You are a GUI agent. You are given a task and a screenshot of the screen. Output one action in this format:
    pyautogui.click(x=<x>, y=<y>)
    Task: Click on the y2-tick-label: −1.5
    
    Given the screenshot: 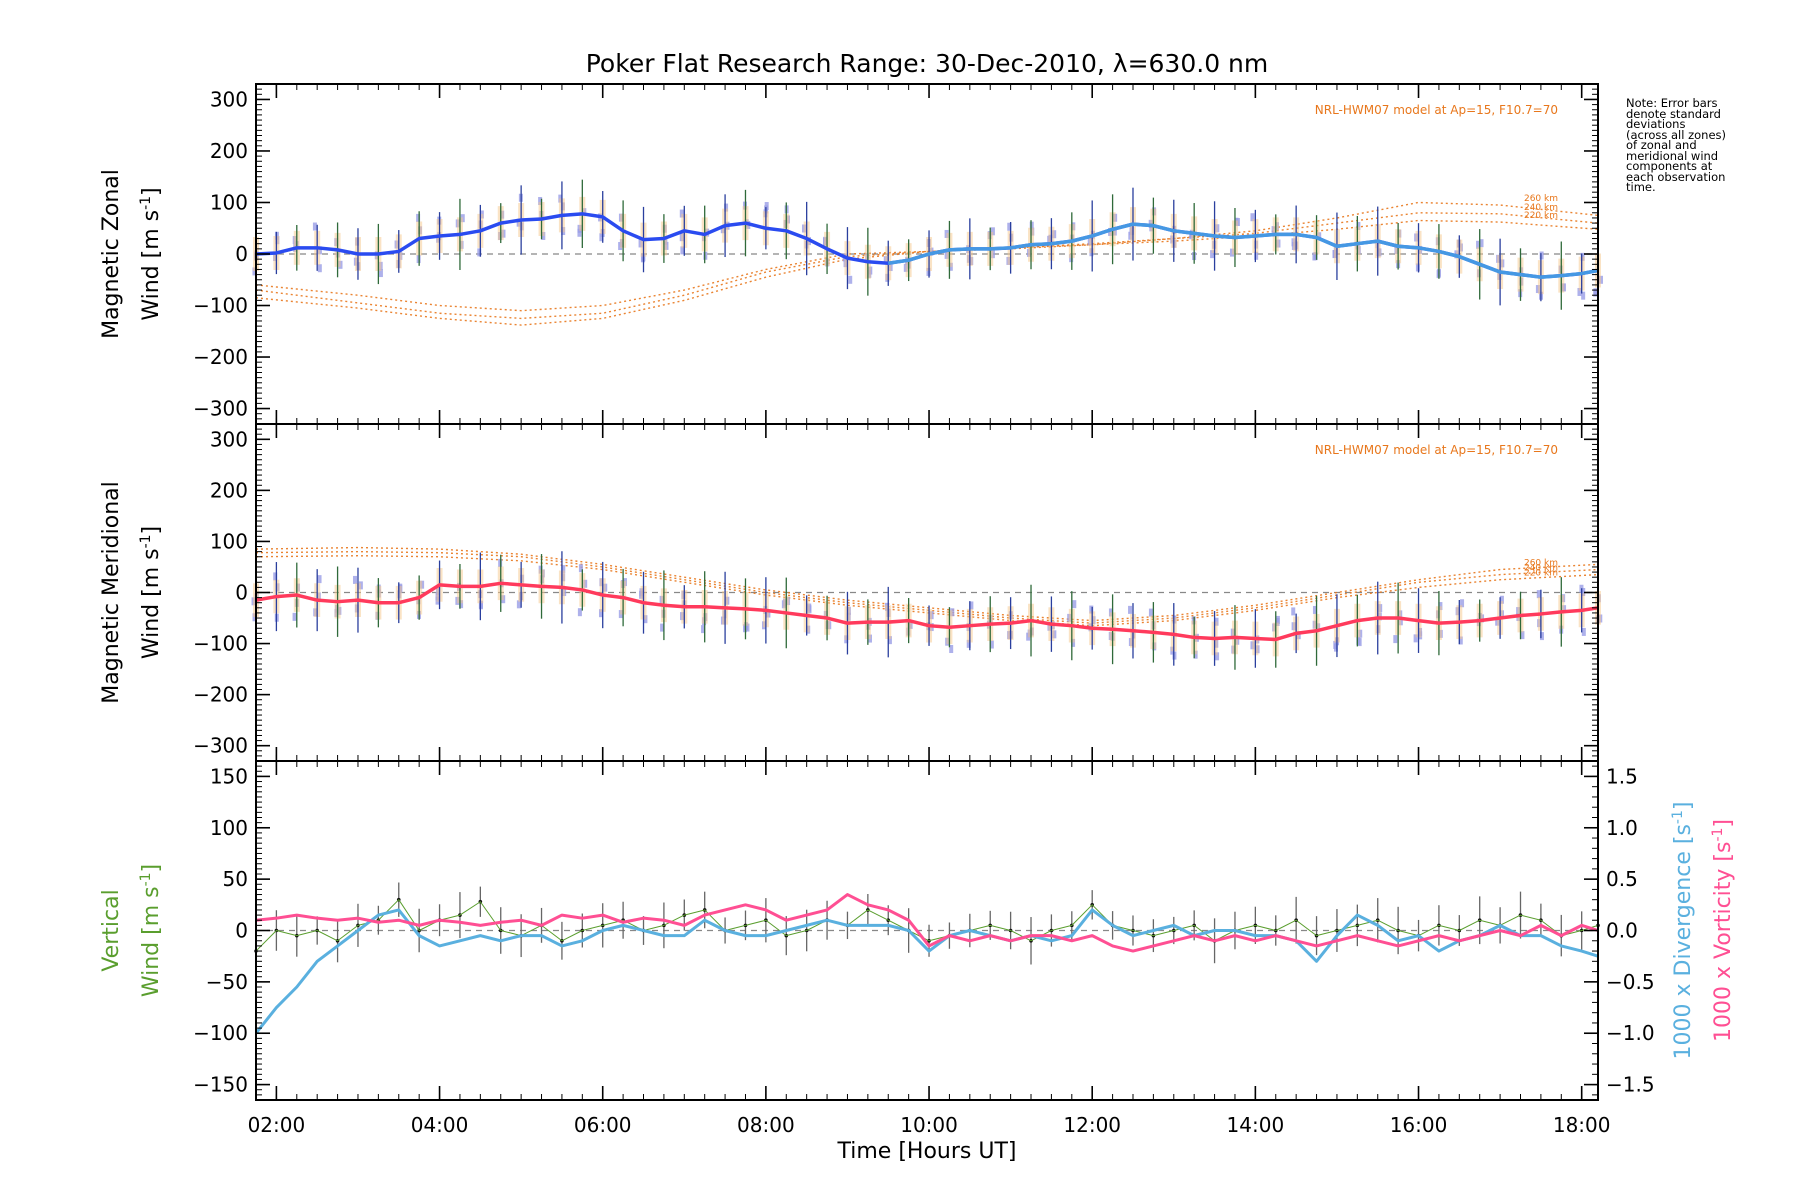 What is the action you would take?
    pyautogui.click(x=1630, y=1085)
    